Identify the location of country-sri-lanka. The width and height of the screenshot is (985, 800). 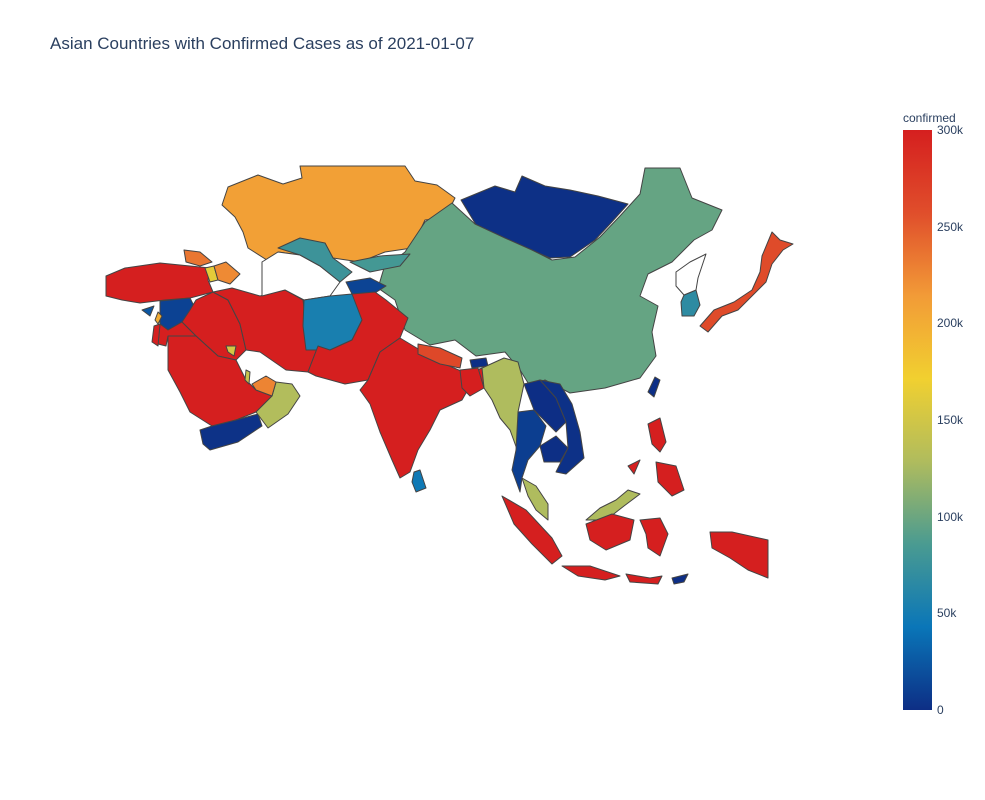
(419, 481).